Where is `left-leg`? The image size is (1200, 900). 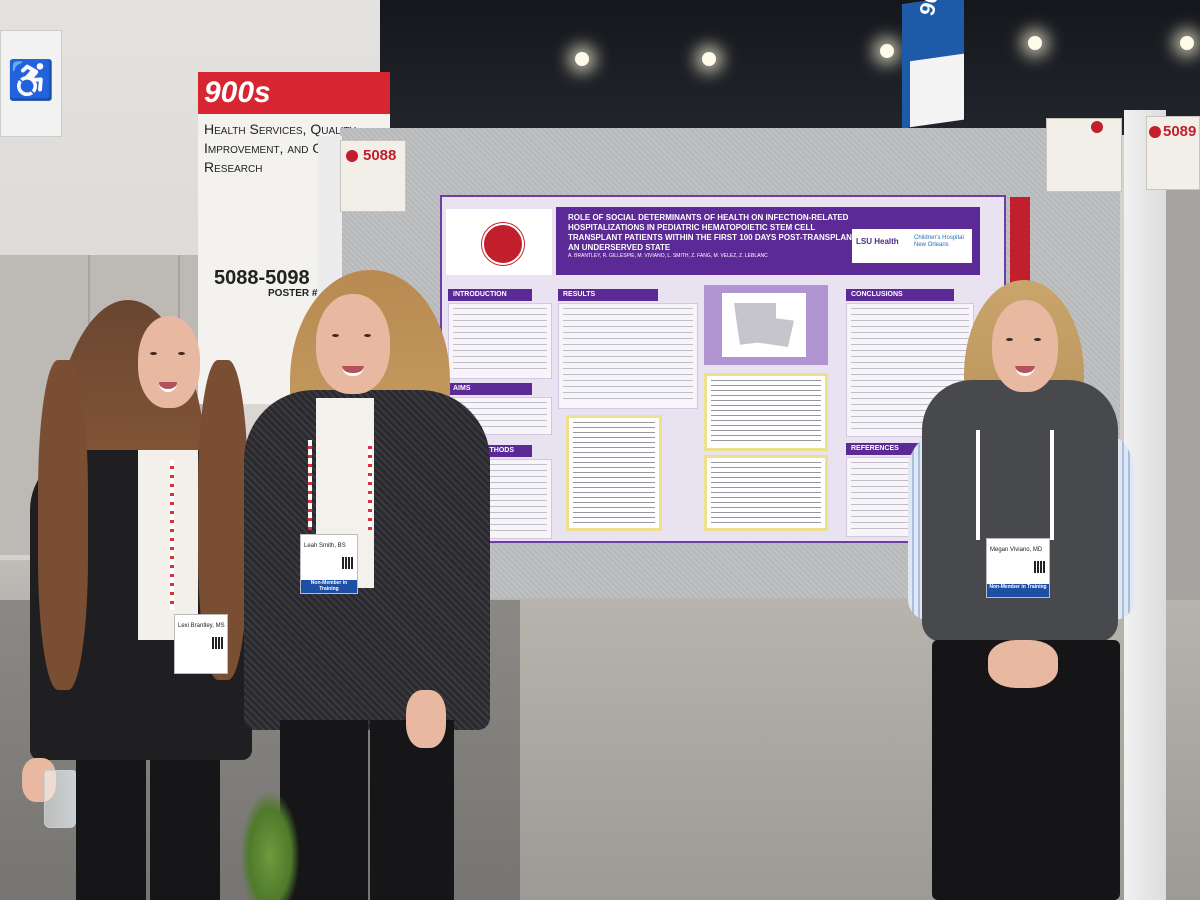 left-leg is located at coordinates (111, 830).